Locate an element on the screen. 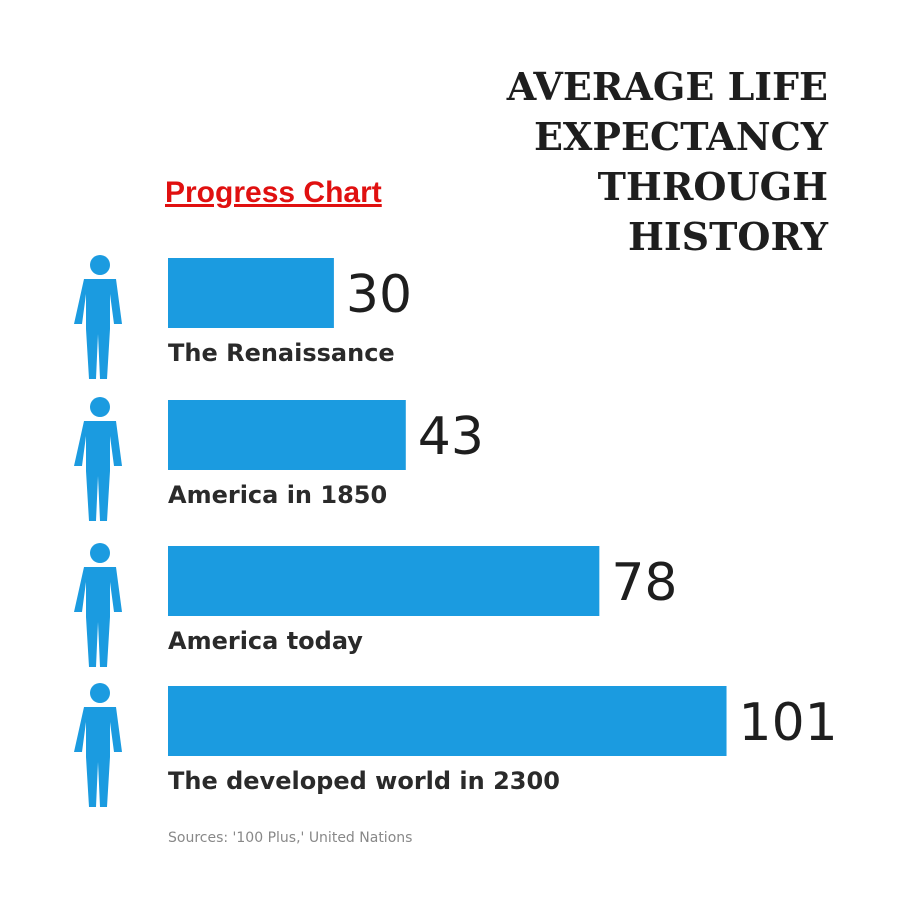 The width and height of the screenshot is (900, 900). source: Sources: '100 Plus,' United Nations is located at coordinates (290, 838).